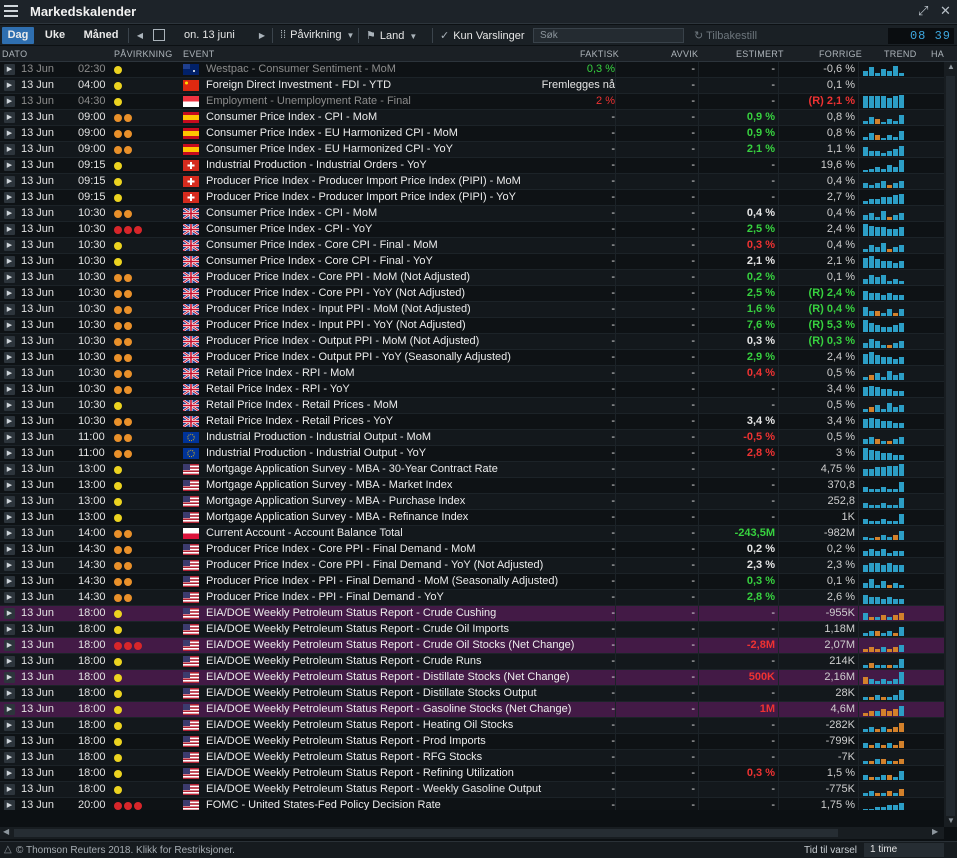 This screenshot has width=957, height=858. What do you see at coordinates (289, 229) in the screenshot?
I see `event-name: Consumer Price Index - CPI - YoY` at bounding box center [289, 229].